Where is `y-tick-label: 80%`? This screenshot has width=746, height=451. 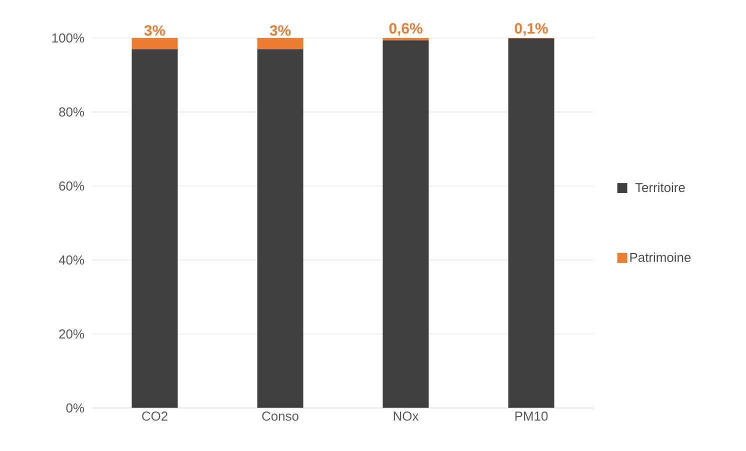 y-tick-label: 80% is located at coordinates (71, 112).